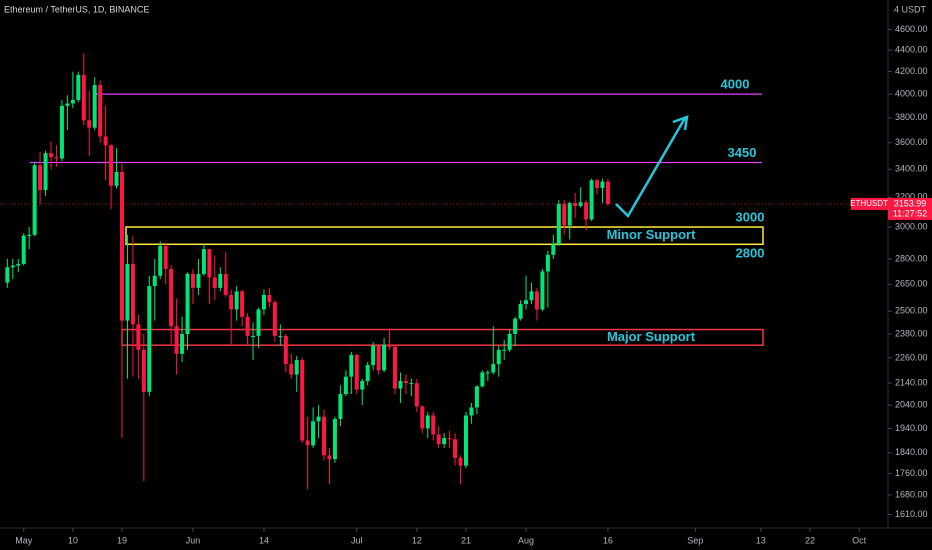 This screenshot has height=550, width=932. Describe the element at coordinates (911, 514) in the screenshot. I see `y-tick-label: 1610.00` at that location.